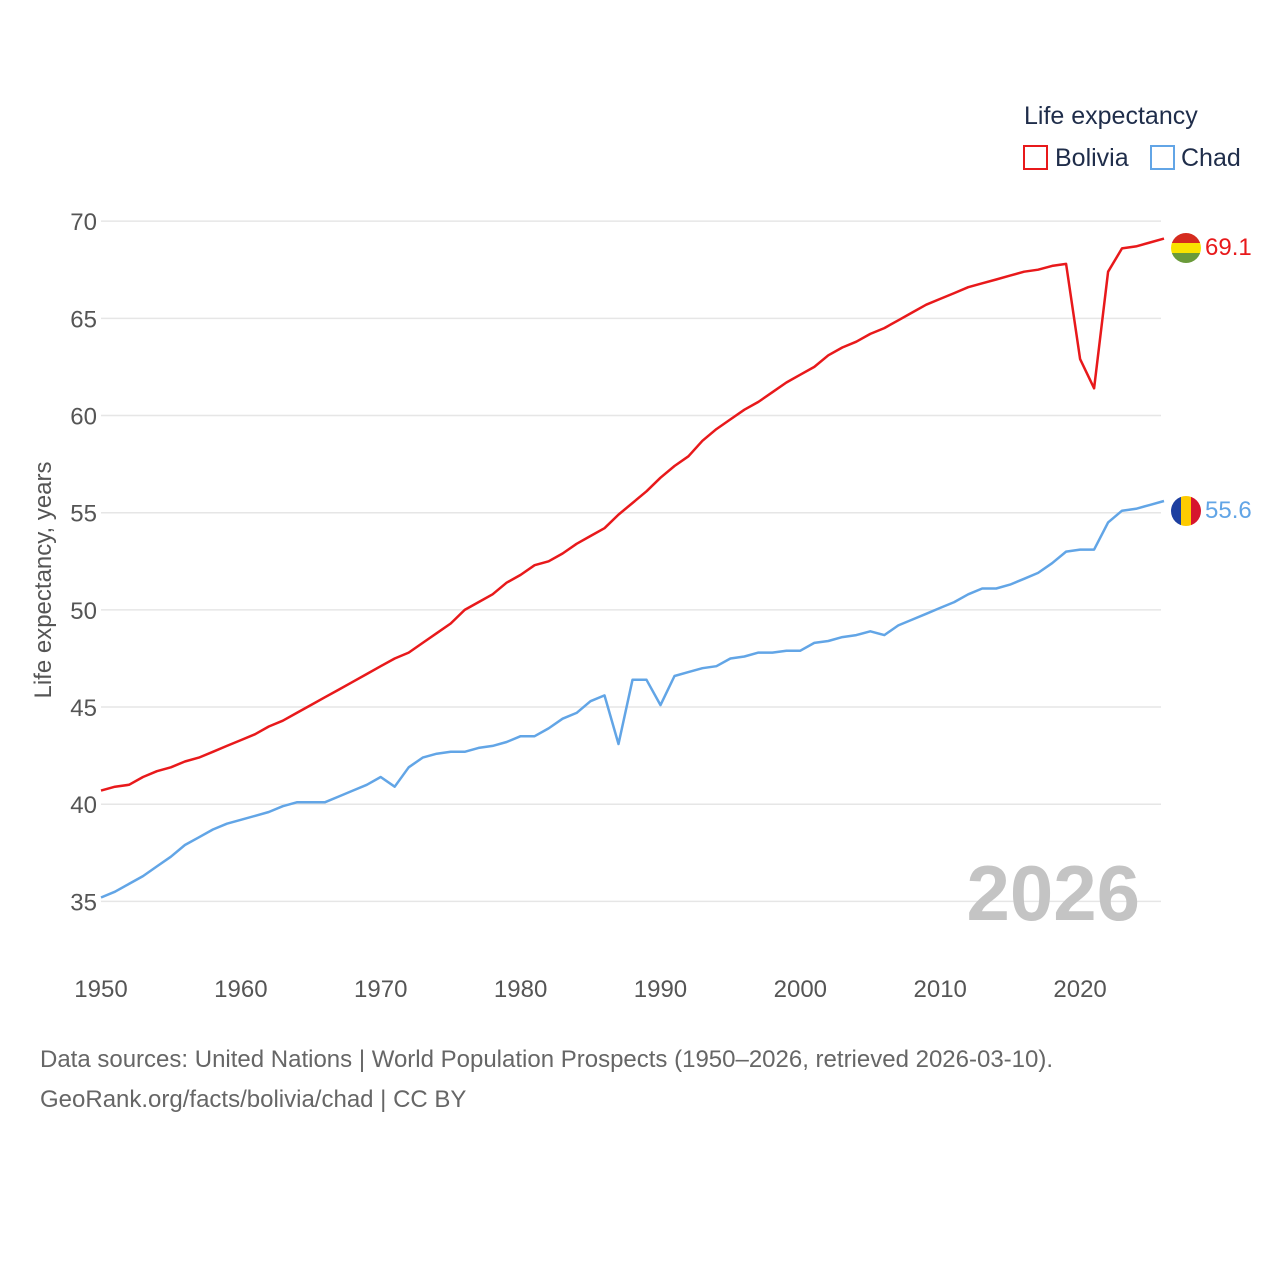 The height and width of the screenshot is (1280, 1280). I want to click on y-axis-title: Life expectancy, years, so click(43, 579).